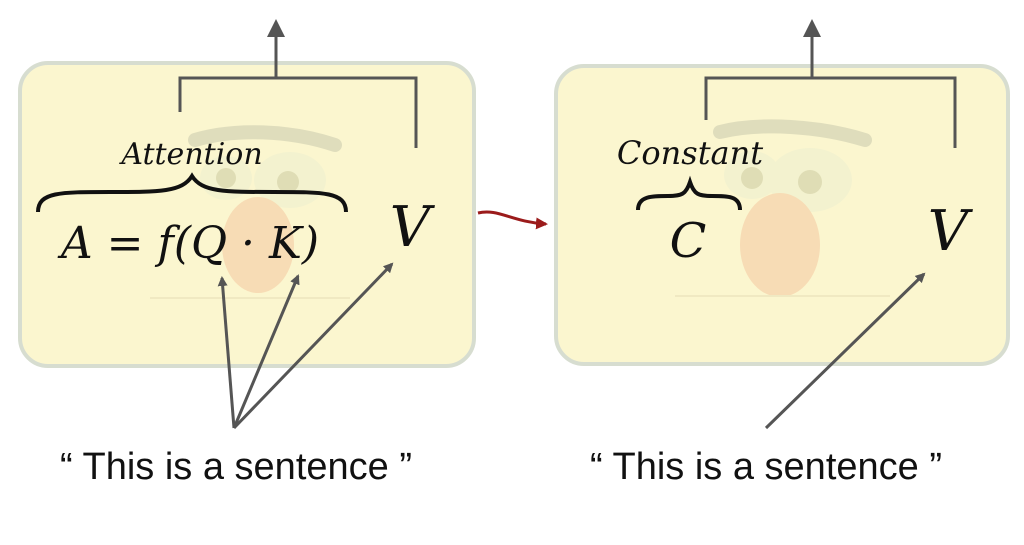 The image size is (1024, 545). I want to click on left-attention-brace, so click(192, 192).